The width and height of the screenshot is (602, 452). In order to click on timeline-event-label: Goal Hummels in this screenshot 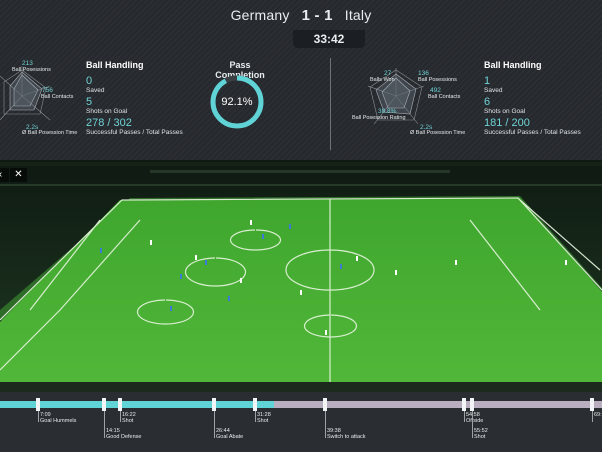, I will do `click(58, 421)`.